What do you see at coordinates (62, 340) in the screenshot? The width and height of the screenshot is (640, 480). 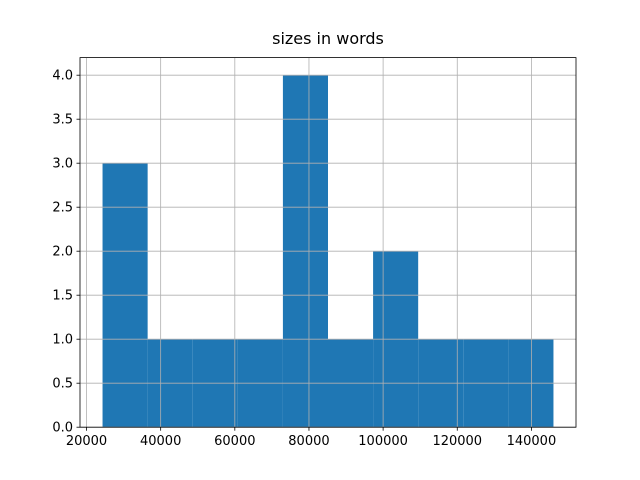 I see `y-tick-label: 1.0` at bounding box center [62, 340].